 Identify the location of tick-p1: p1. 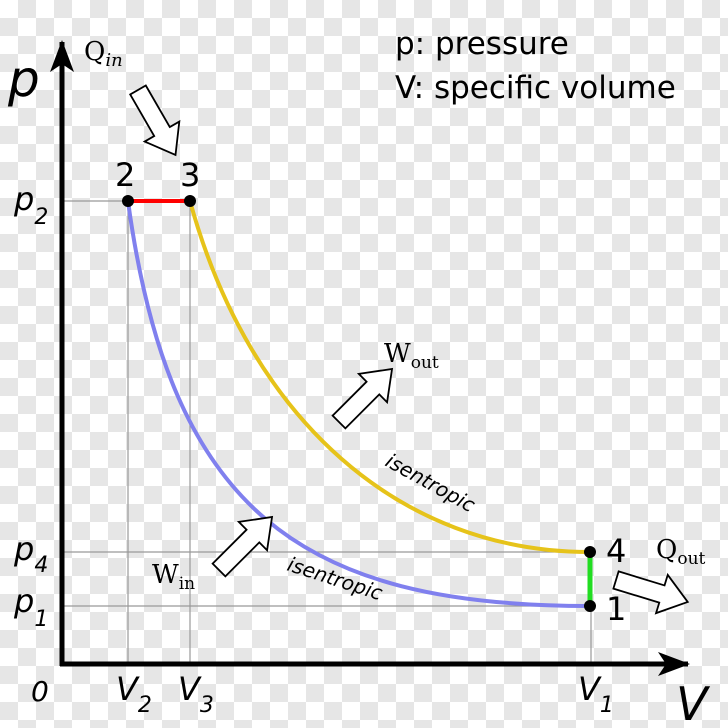
(30, 607).